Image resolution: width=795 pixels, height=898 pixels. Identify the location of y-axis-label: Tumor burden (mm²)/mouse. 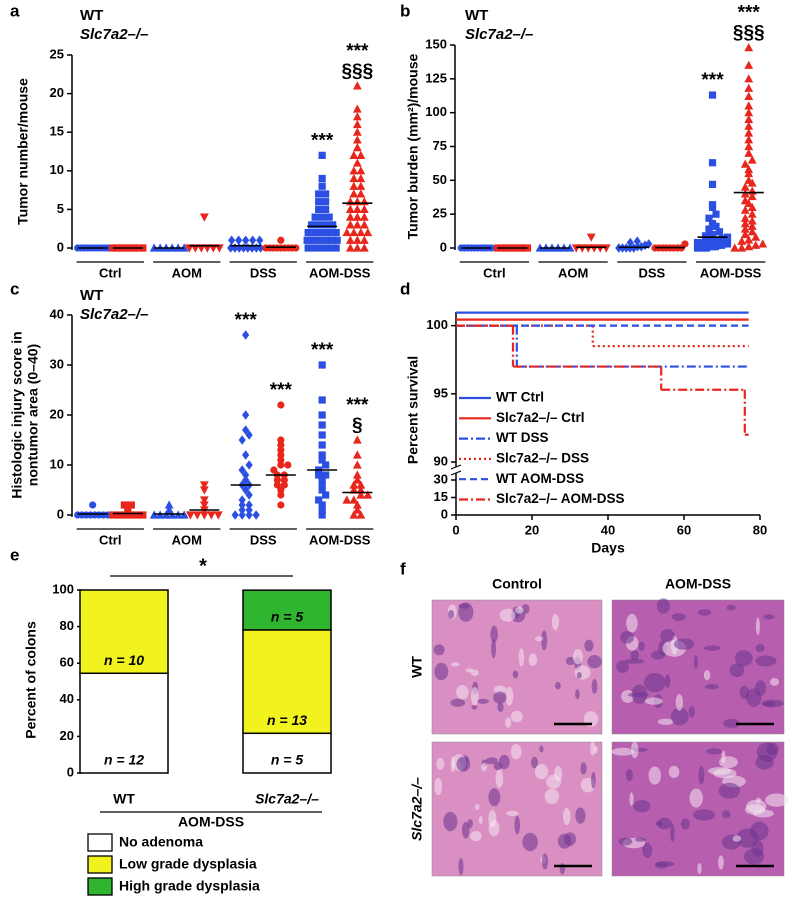
(413, 146).